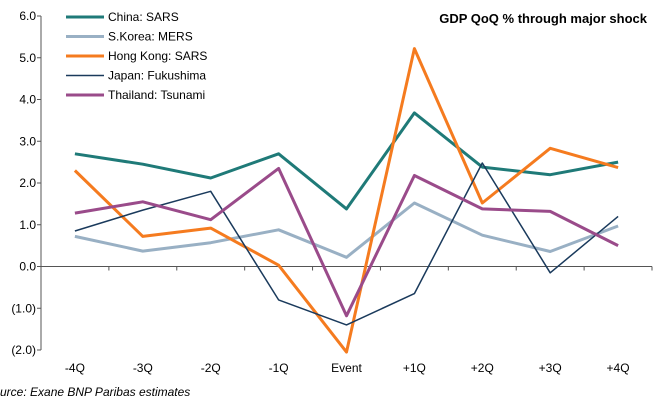 This screenshot has height=418, width=658. I want to click on x-tick-label: +3Q, so click(550, 368).